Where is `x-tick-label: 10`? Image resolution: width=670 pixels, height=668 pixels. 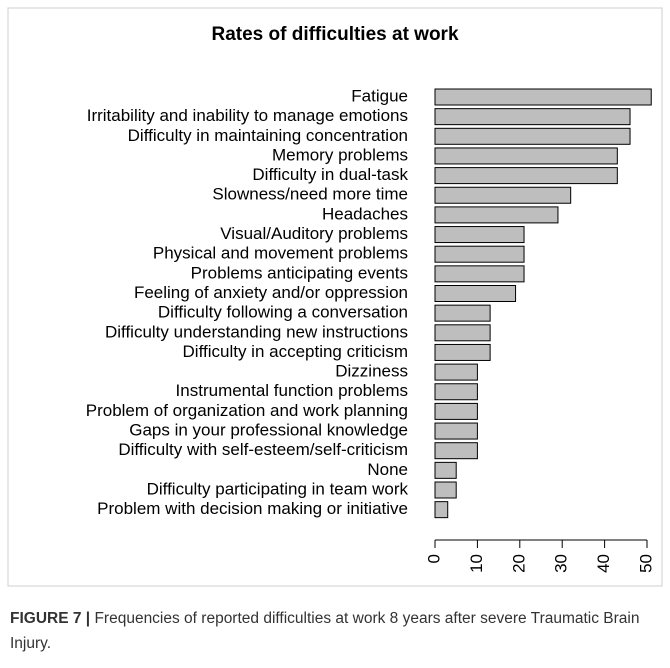 x-tick-label: 10 is located at coordinates (476, 563).